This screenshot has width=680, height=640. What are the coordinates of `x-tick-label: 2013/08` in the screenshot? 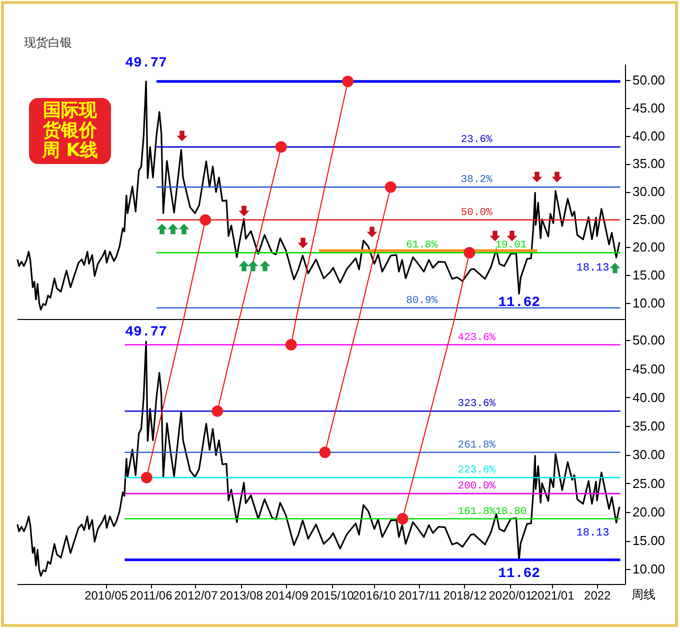 It's located at (242, 595).